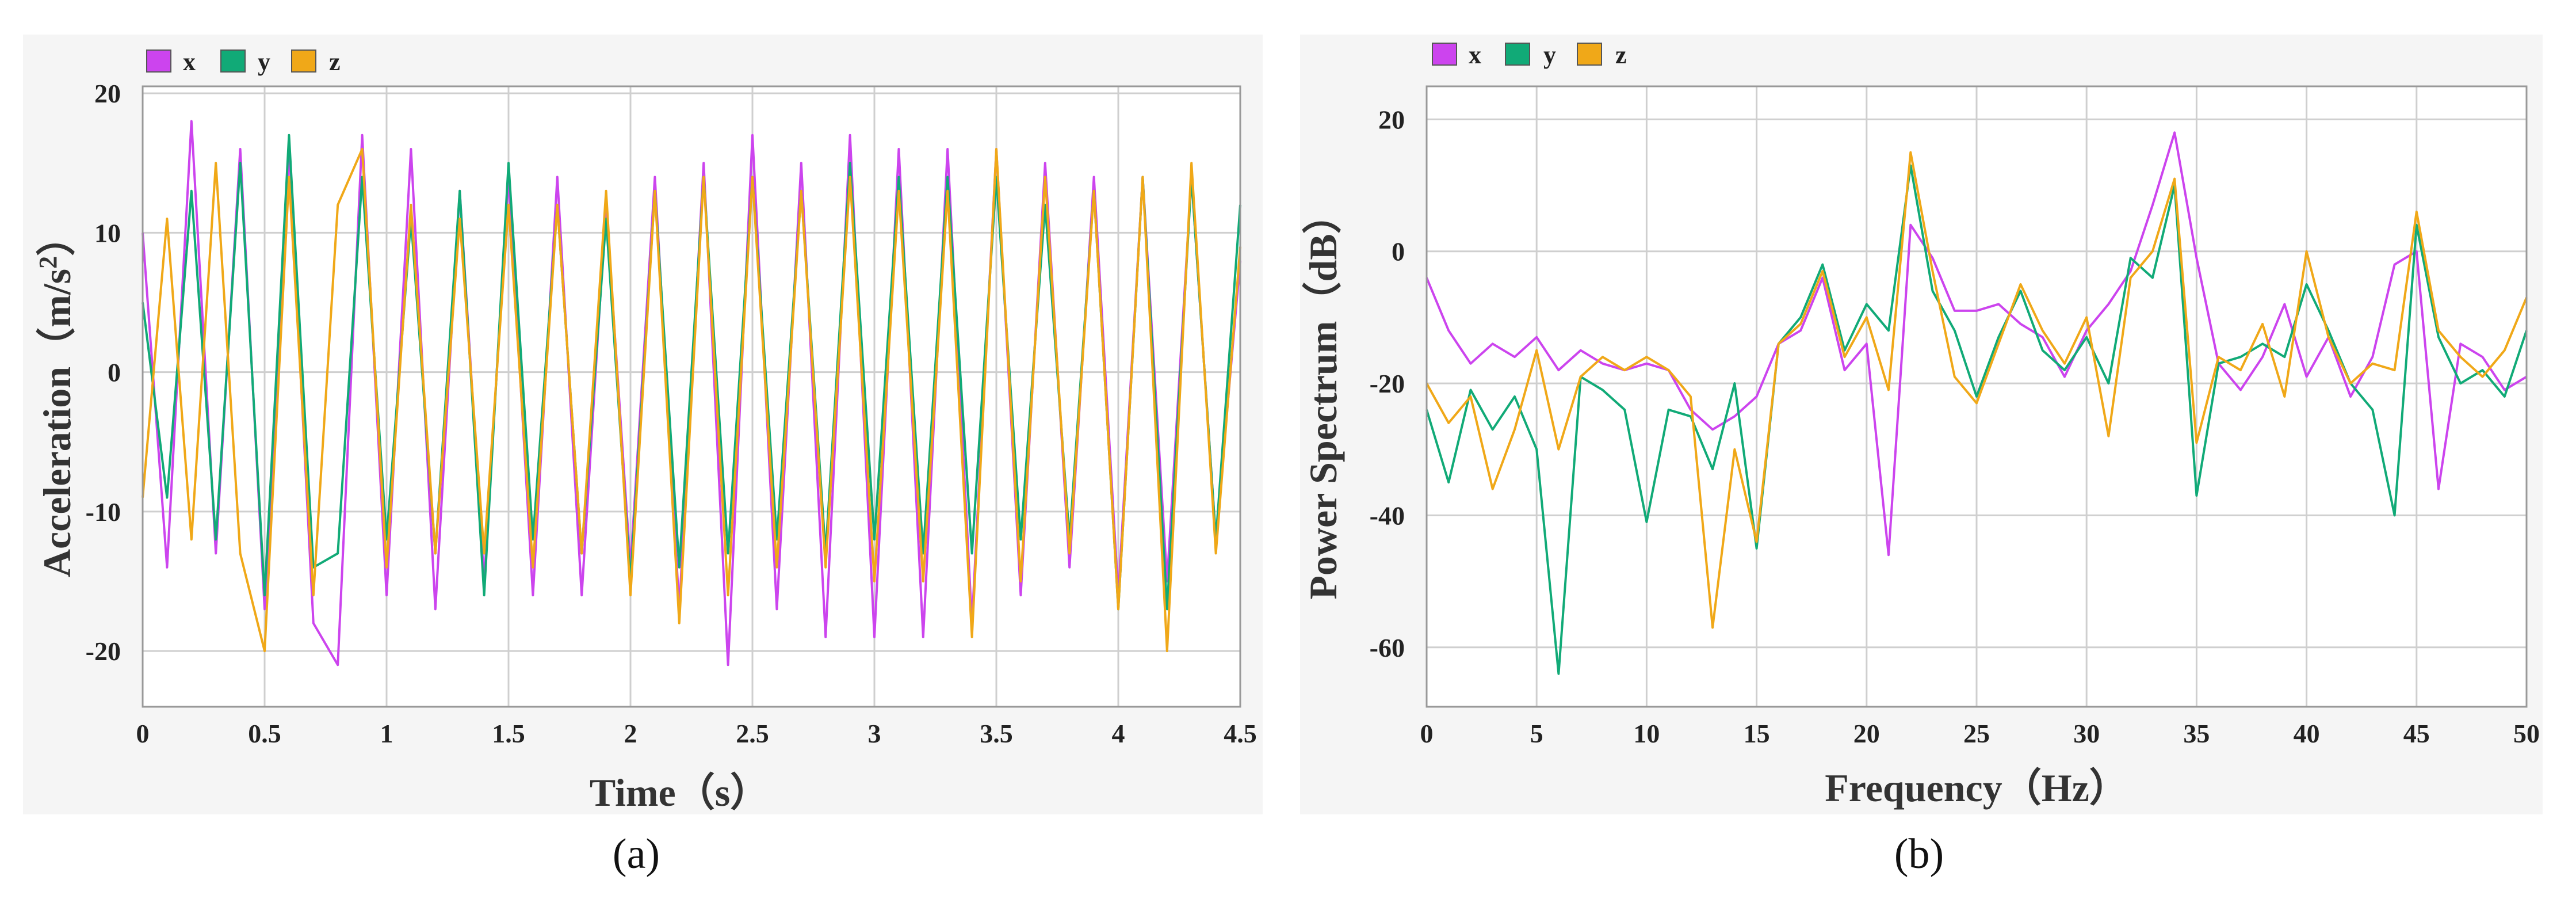 This screenshot has width=2576, height=899. What do you see at coordinates (696, 734) in the screenshot?
I see `panel-a-x-ticks: 0 0.5 1 1.5 2 2.5 3 3.5 4 4.5` at bounding box center [696, 734].